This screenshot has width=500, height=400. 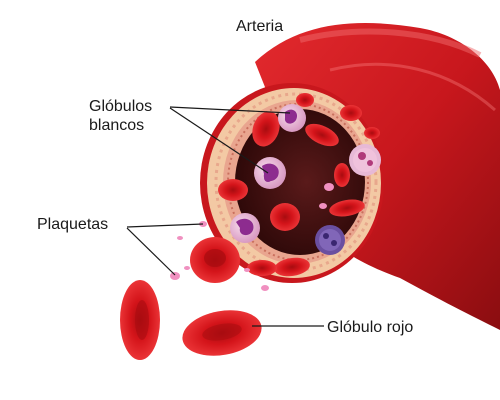 I want to click on label-platelets: Plaquetas, so click(x=73, y=224).